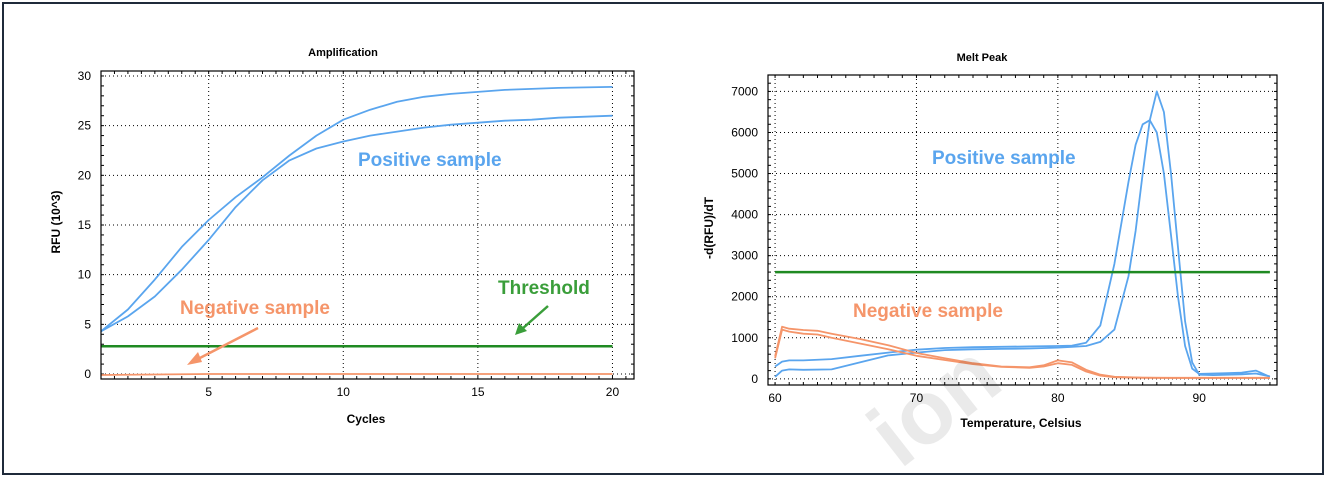  I want to click on amplification-positive-label: Positive sample, so click(430, 160).